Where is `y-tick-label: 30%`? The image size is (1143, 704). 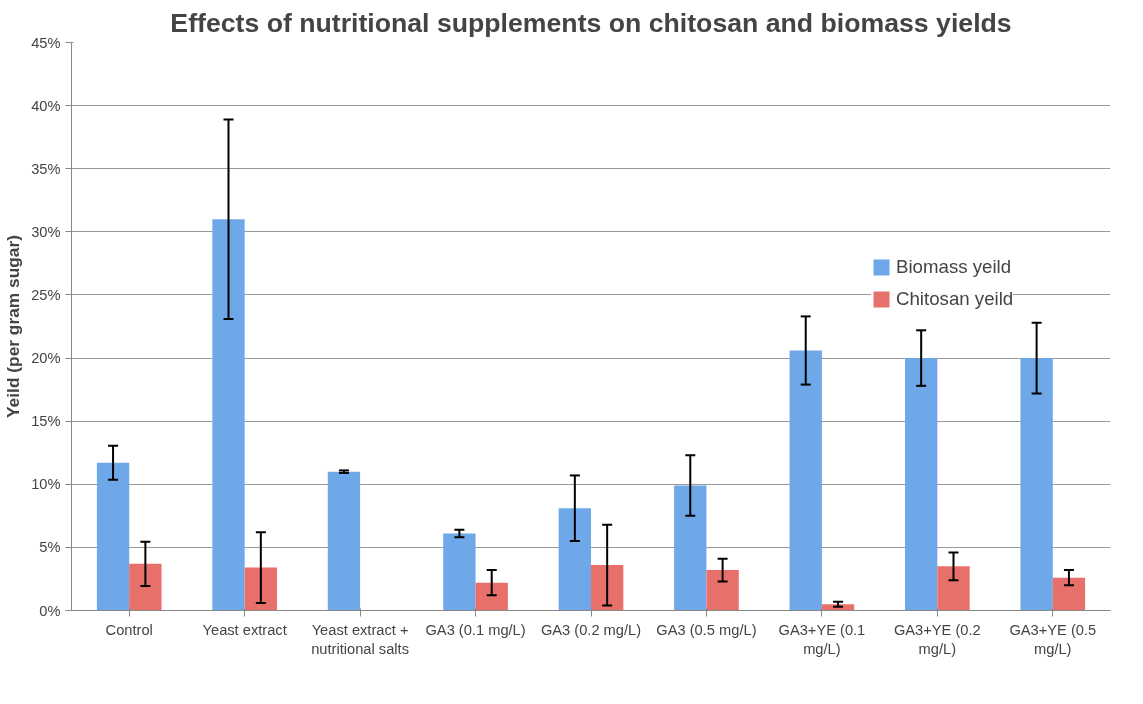
y-tick-label: 30% is located at coordinates (46, 231).